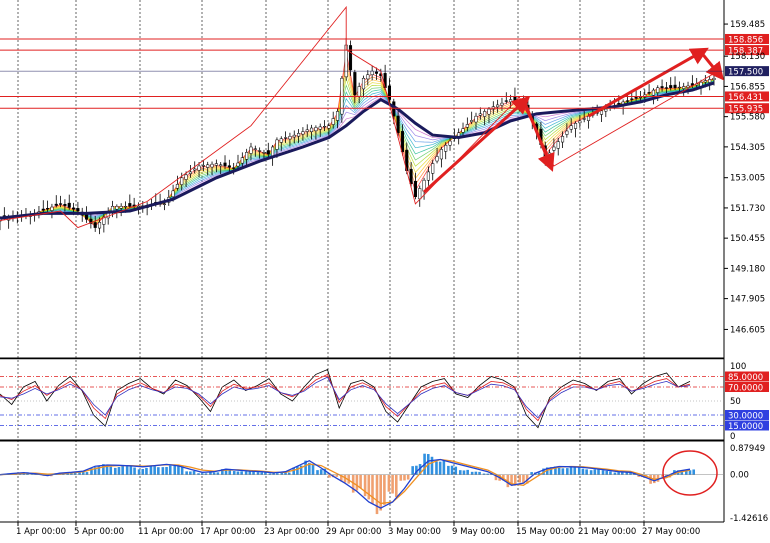 This screenshot has width=770, height=543. What do you see at coordinates (414, 532) in the screenshot?
I see `time-axis-label: 3 May 00:00` at bounding box center [414, 532].